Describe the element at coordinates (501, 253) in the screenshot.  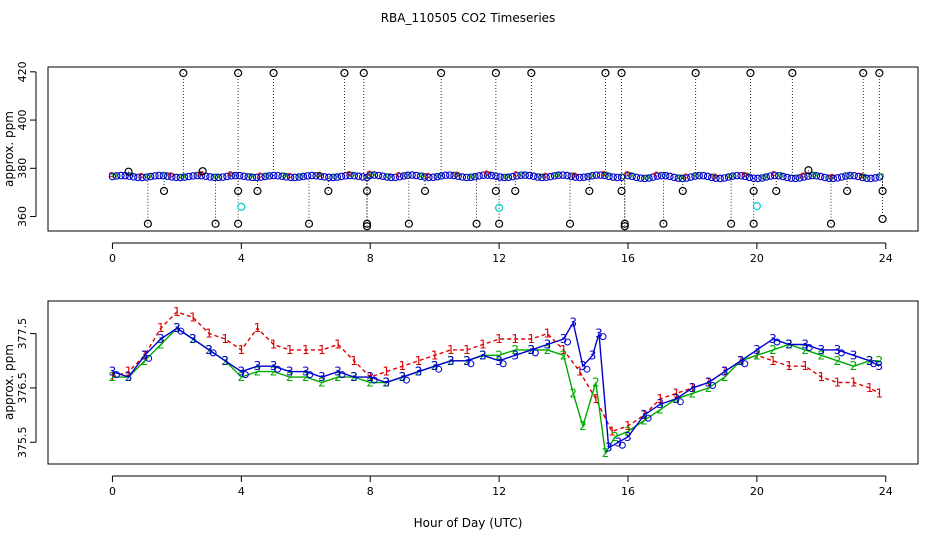
I see `top-x-axis: 0 4 8 12 16 20 24` at that location.